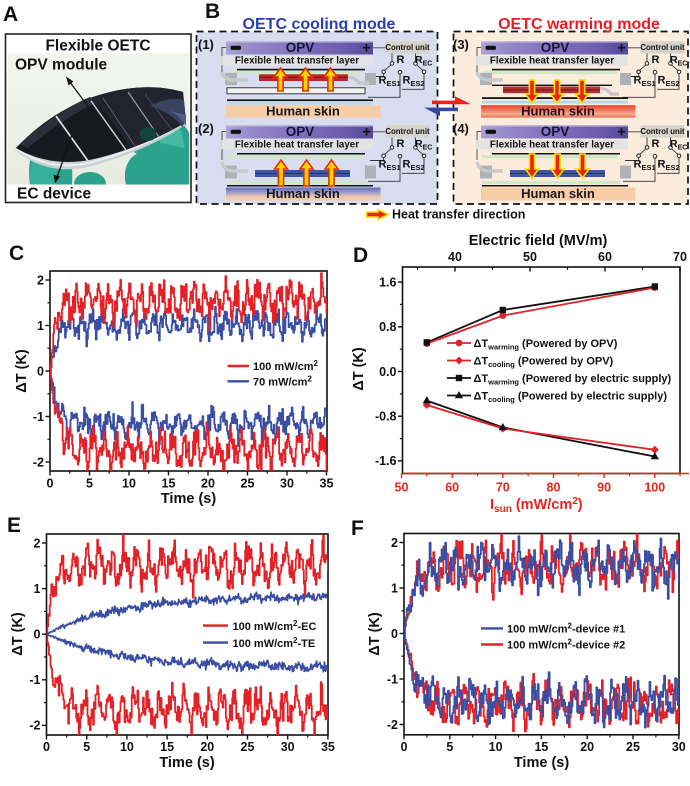  What do you see at coordinates (566, 629) in the screenshot?
I see `svg-text: 100 mW/cm2-device #1` at bounding box center [566, 629].